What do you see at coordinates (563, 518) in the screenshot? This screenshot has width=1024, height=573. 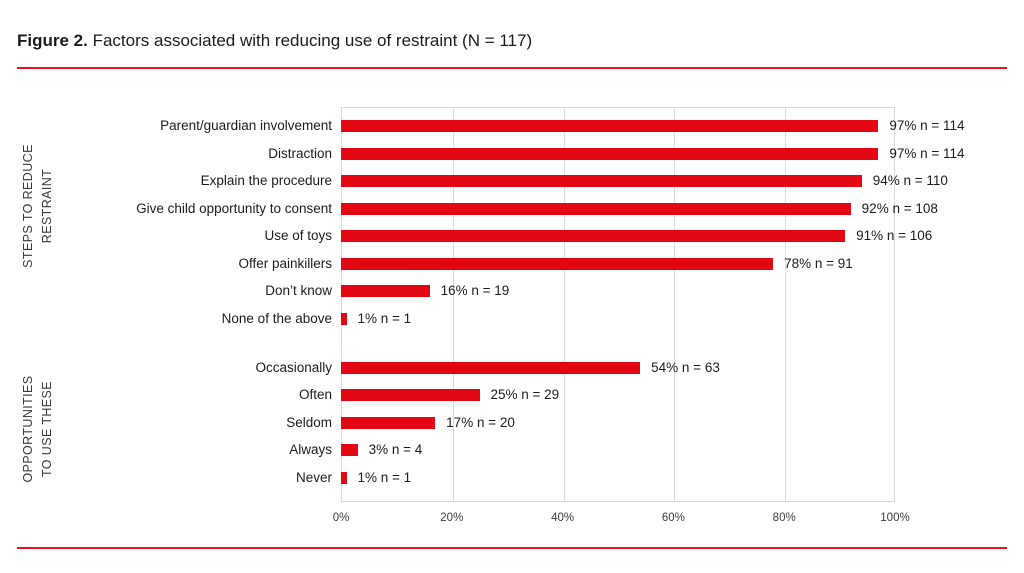 I see `x-tick-label: 40%` at bounding box center [563, 518].